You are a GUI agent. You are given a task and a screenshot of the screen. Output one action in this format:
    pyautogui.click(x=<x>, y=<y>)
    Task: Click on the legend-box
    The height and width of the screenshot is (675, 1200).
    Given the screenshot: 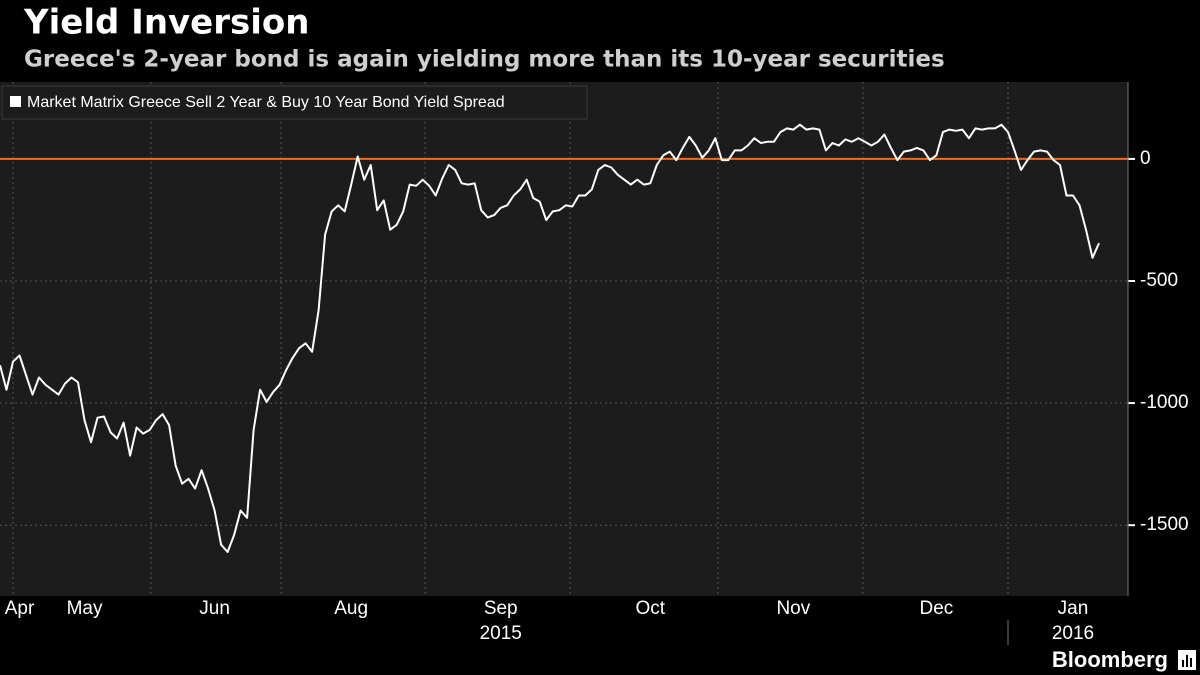 What is the action you would take?
    pyautogui.click(x=294, y=102)
    